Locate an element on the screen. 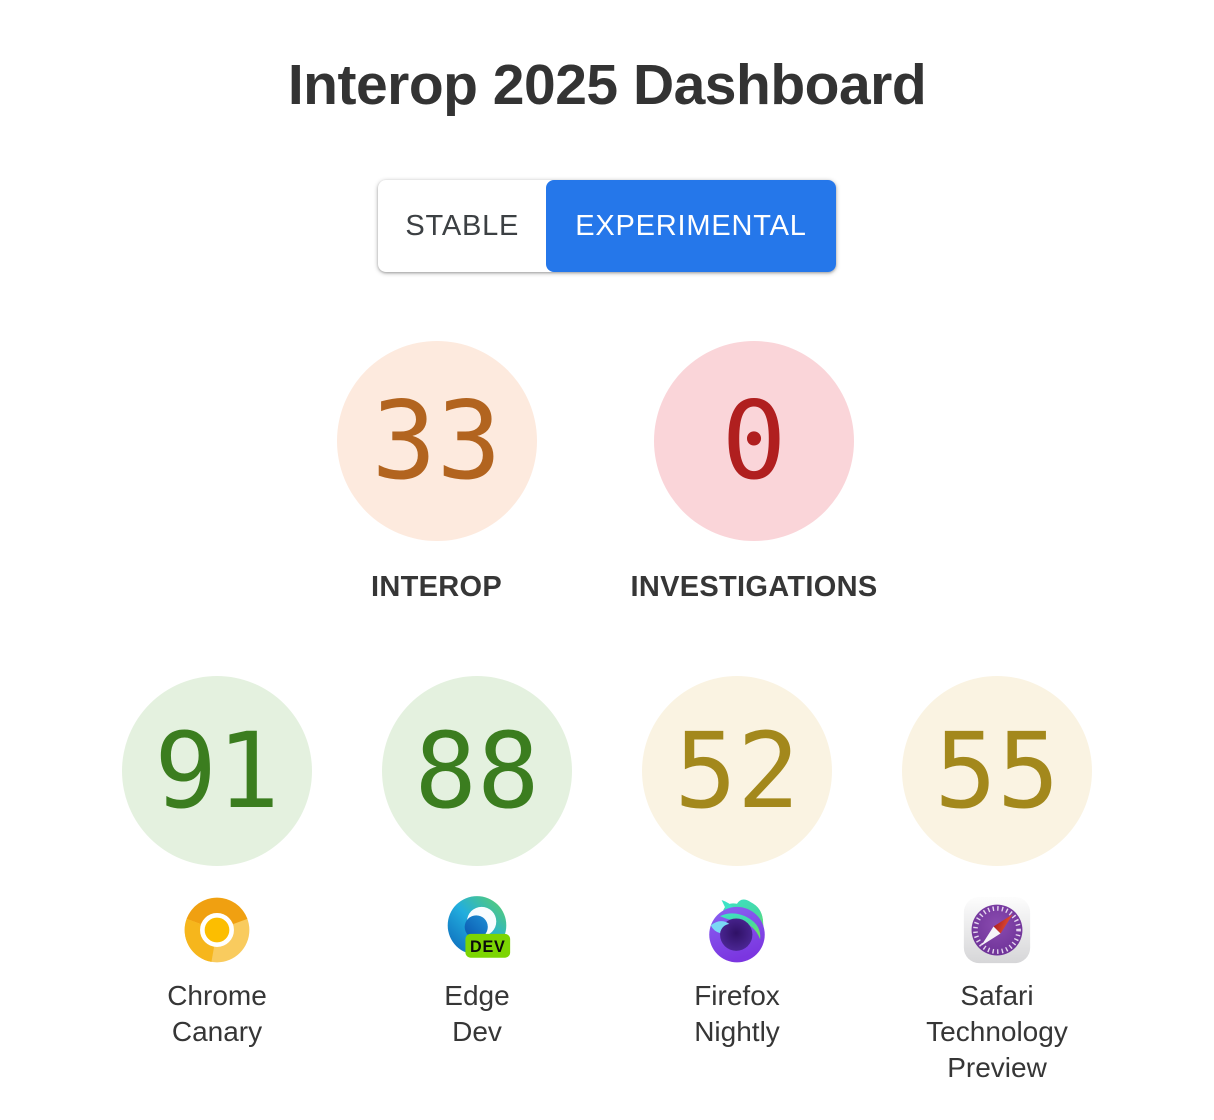 The width and height of the screenshot is (1214, 1120). page-title: Interop 2025 Dashboard is located at coordinates (607, 85).